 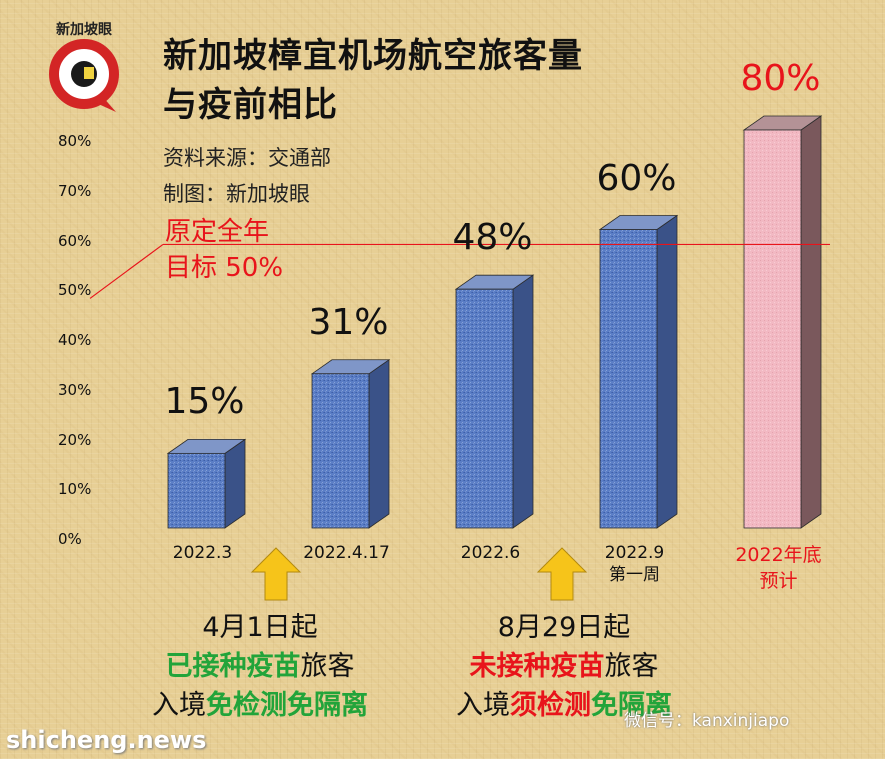 I want to click on y-tick-label: 30%, so click(x=75, y=389).